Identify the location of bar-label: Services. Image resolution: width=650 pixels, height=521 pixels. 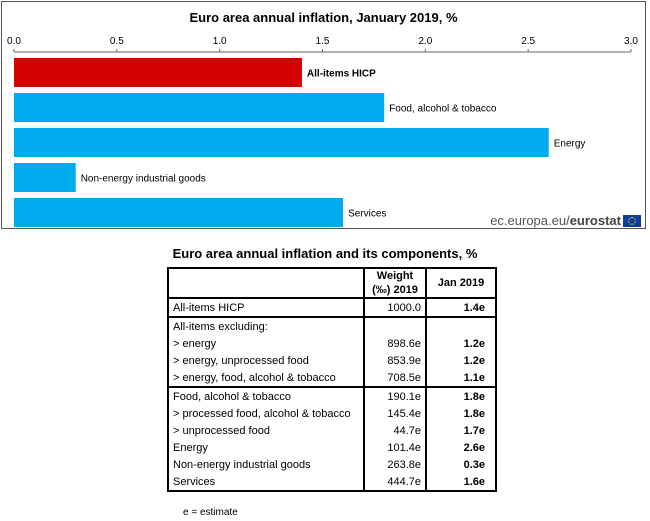
(367, 214).